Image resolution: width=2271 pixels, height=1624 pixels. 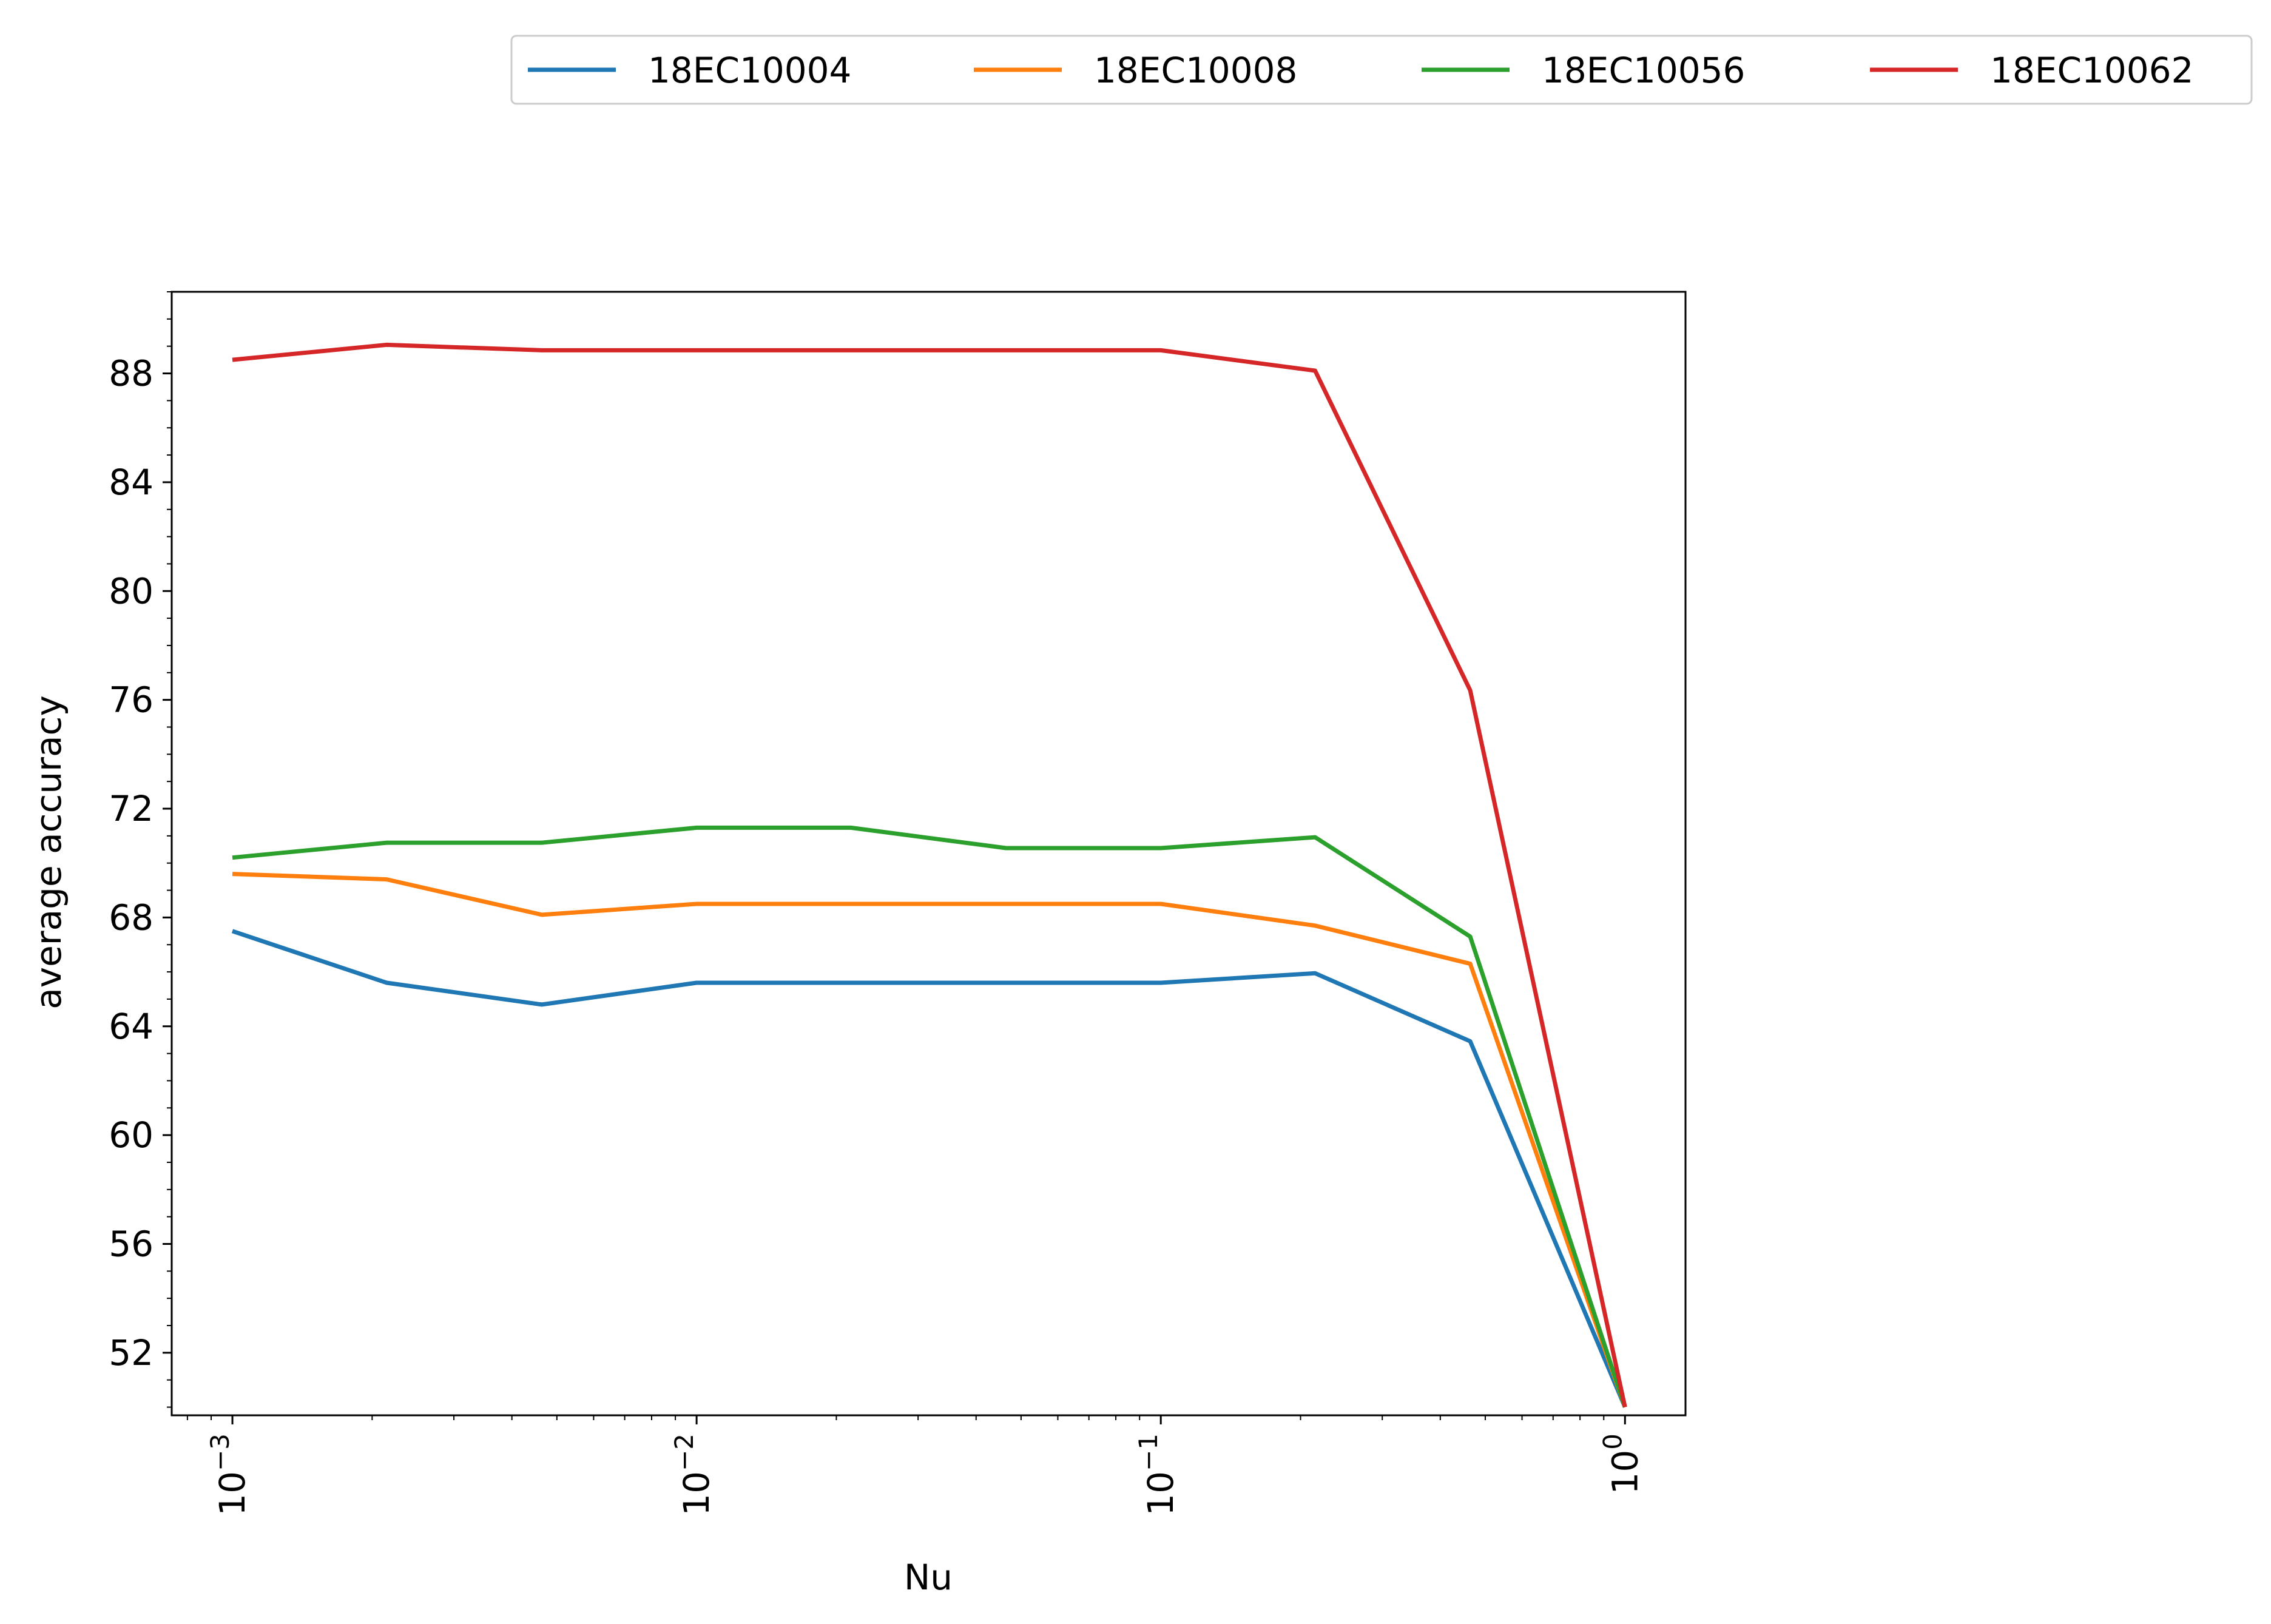 I want to click on legend-box, so click(x=1381, y=70).